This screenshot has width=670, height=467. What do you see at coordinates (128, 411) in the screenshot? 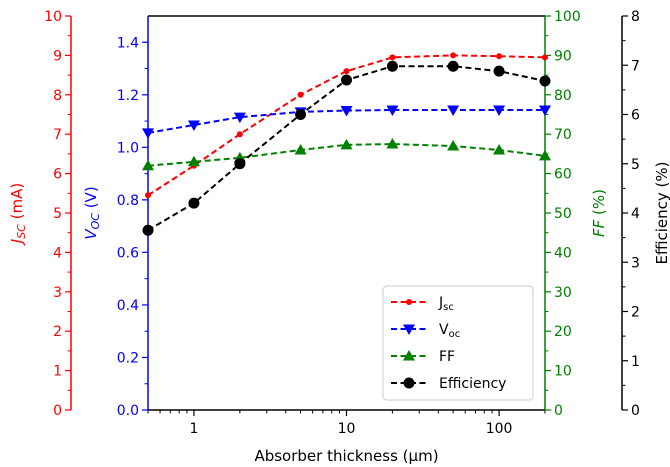
I see `voc-tick-label: 0.0` at bounding box center [128, 411].